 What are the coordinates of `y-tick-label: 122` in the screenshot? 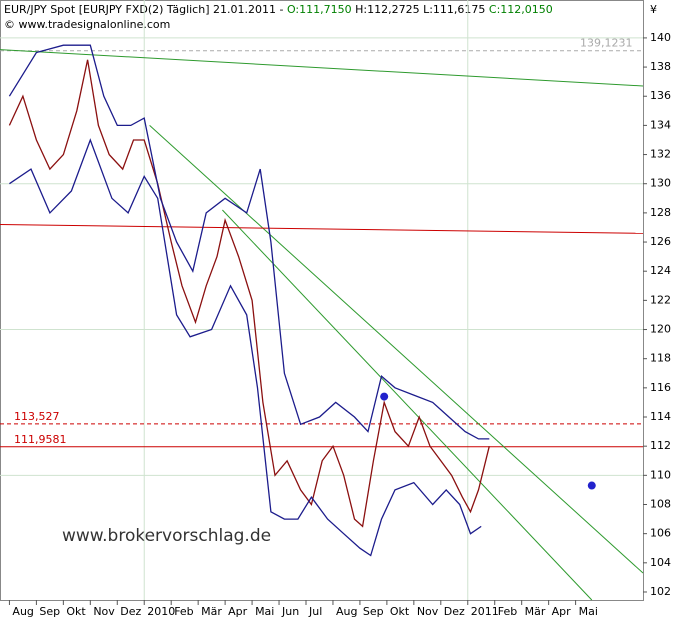 It's located at (660, 299).